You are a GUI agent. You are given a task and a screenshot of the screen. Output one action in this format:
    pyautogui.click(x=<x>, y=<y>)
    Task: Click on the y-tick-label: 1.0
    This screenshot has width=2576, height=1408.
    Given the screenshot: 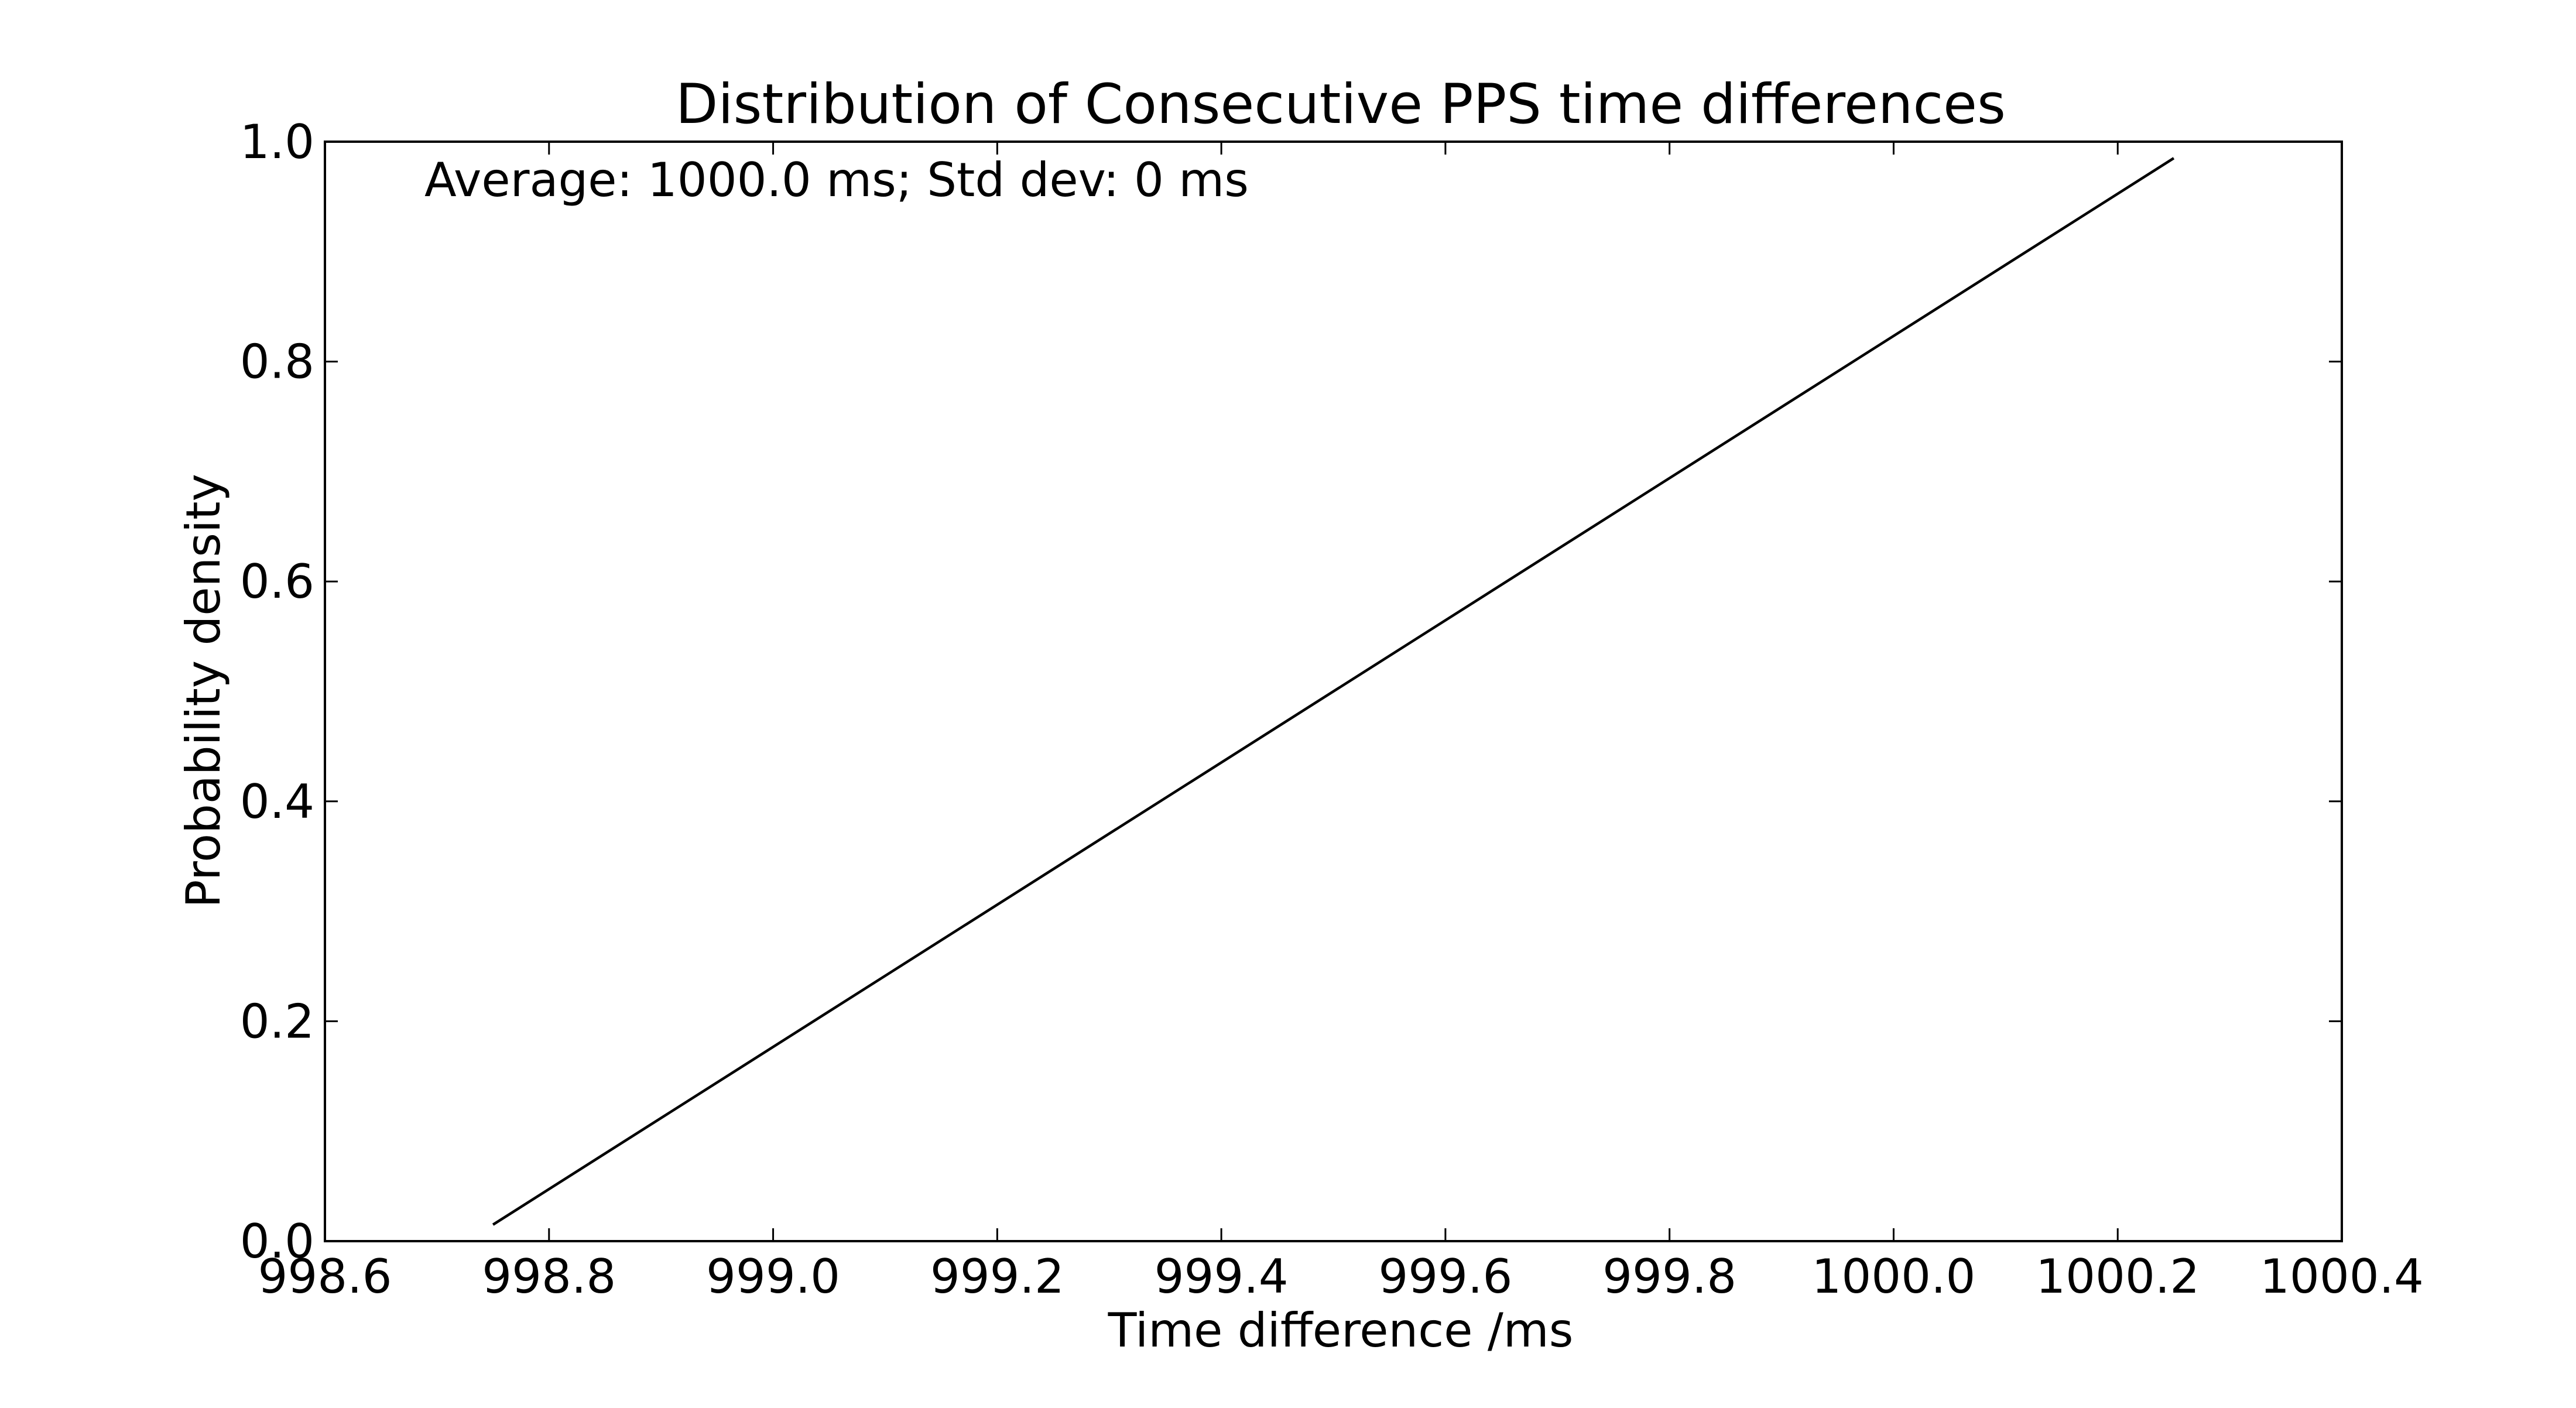 What is the action you would take?
    pyautogui.click(x=277, y=142)
    